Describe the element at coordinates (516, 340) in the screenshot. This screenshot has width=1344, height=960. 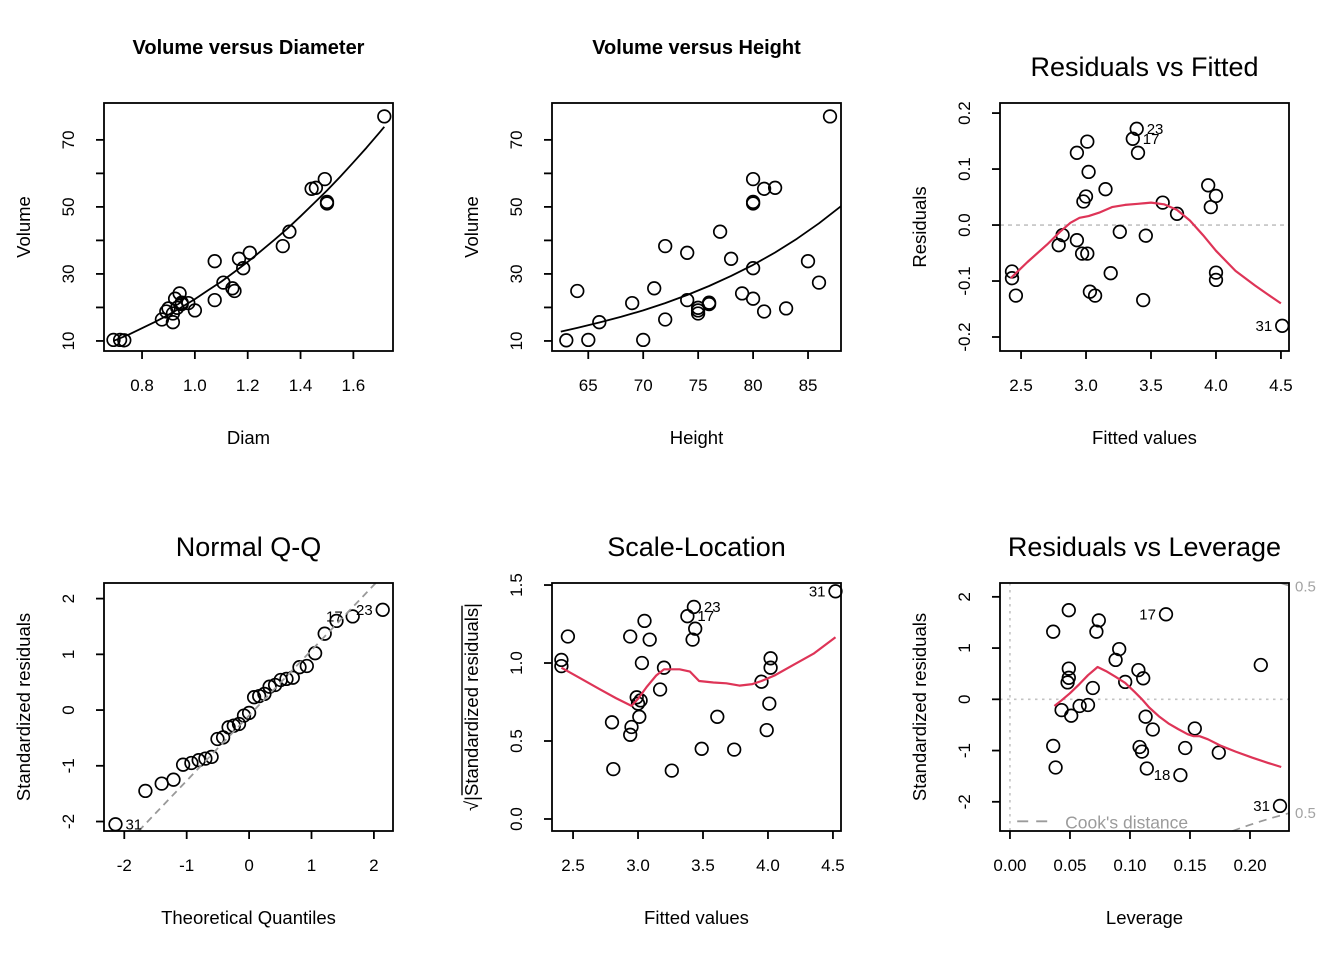
I see `y-tick-label: 10` at that location.